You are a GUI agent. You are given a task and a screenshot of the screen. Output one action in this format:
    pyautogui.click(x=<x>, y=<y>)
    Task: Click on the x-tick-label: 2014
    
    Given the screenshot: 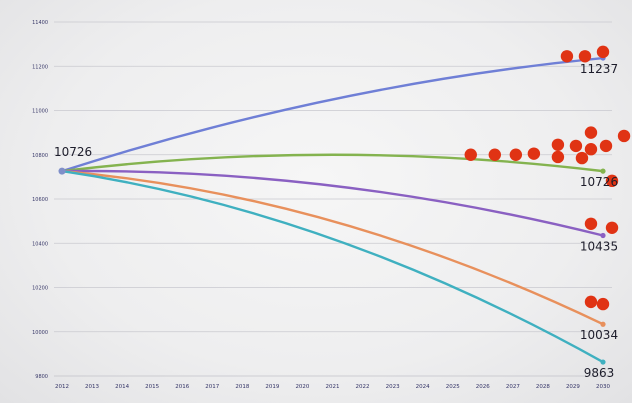 What is the action you would take?
    pyautogui.click(x=122, y=387)
    